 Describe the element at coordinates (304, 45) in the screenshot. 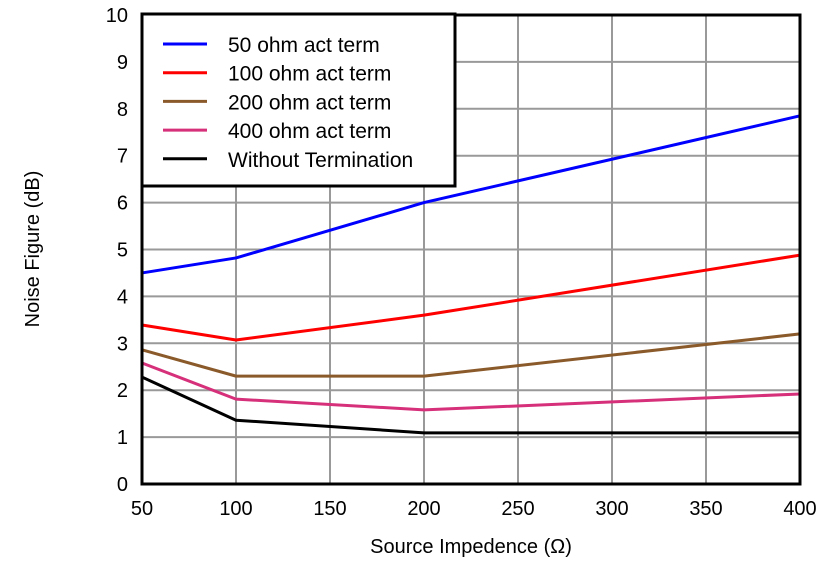

I see `legend-label: 50 ohm act term` at that location.